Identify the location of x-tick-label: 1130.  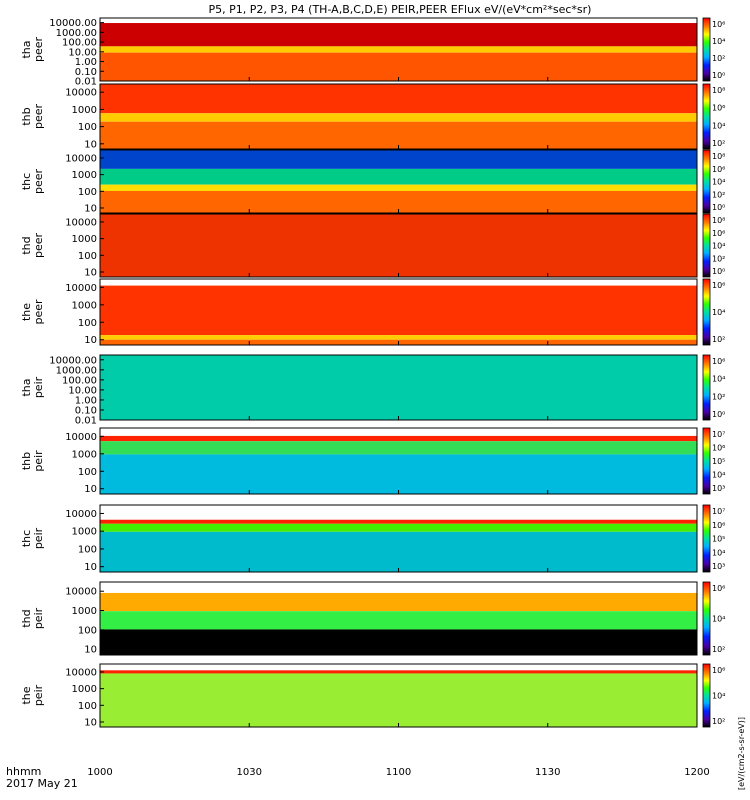
(547, 772).